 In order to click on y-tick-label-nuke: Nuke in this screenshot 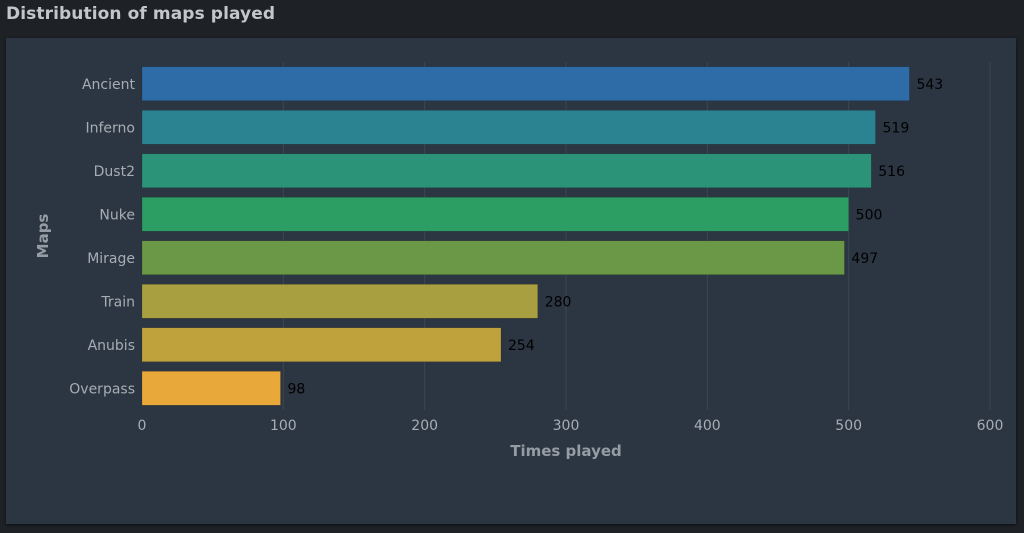, I will do `click(117, 215)`.